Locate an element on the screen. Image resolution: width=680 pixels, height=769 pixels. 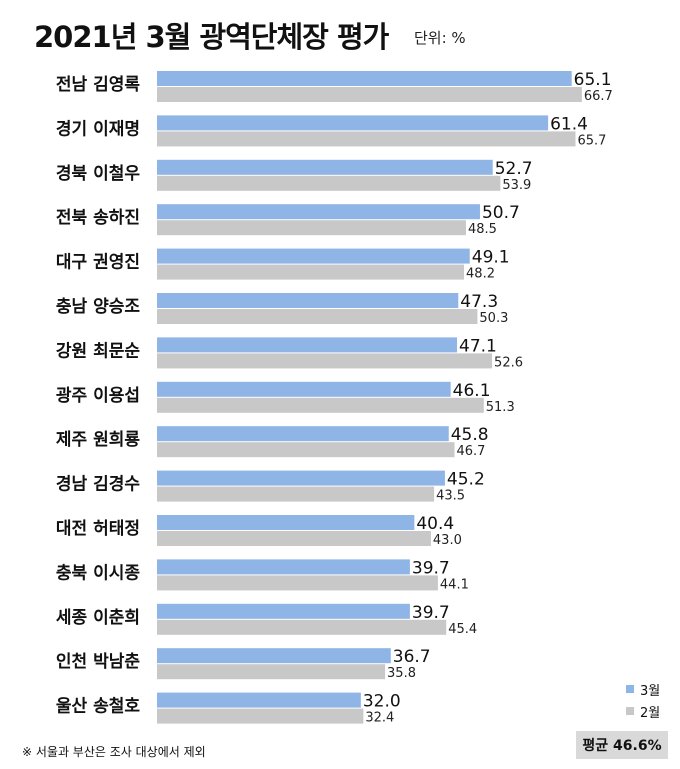
category-label: 경남 김경수 is located at coordinates (98, 485).